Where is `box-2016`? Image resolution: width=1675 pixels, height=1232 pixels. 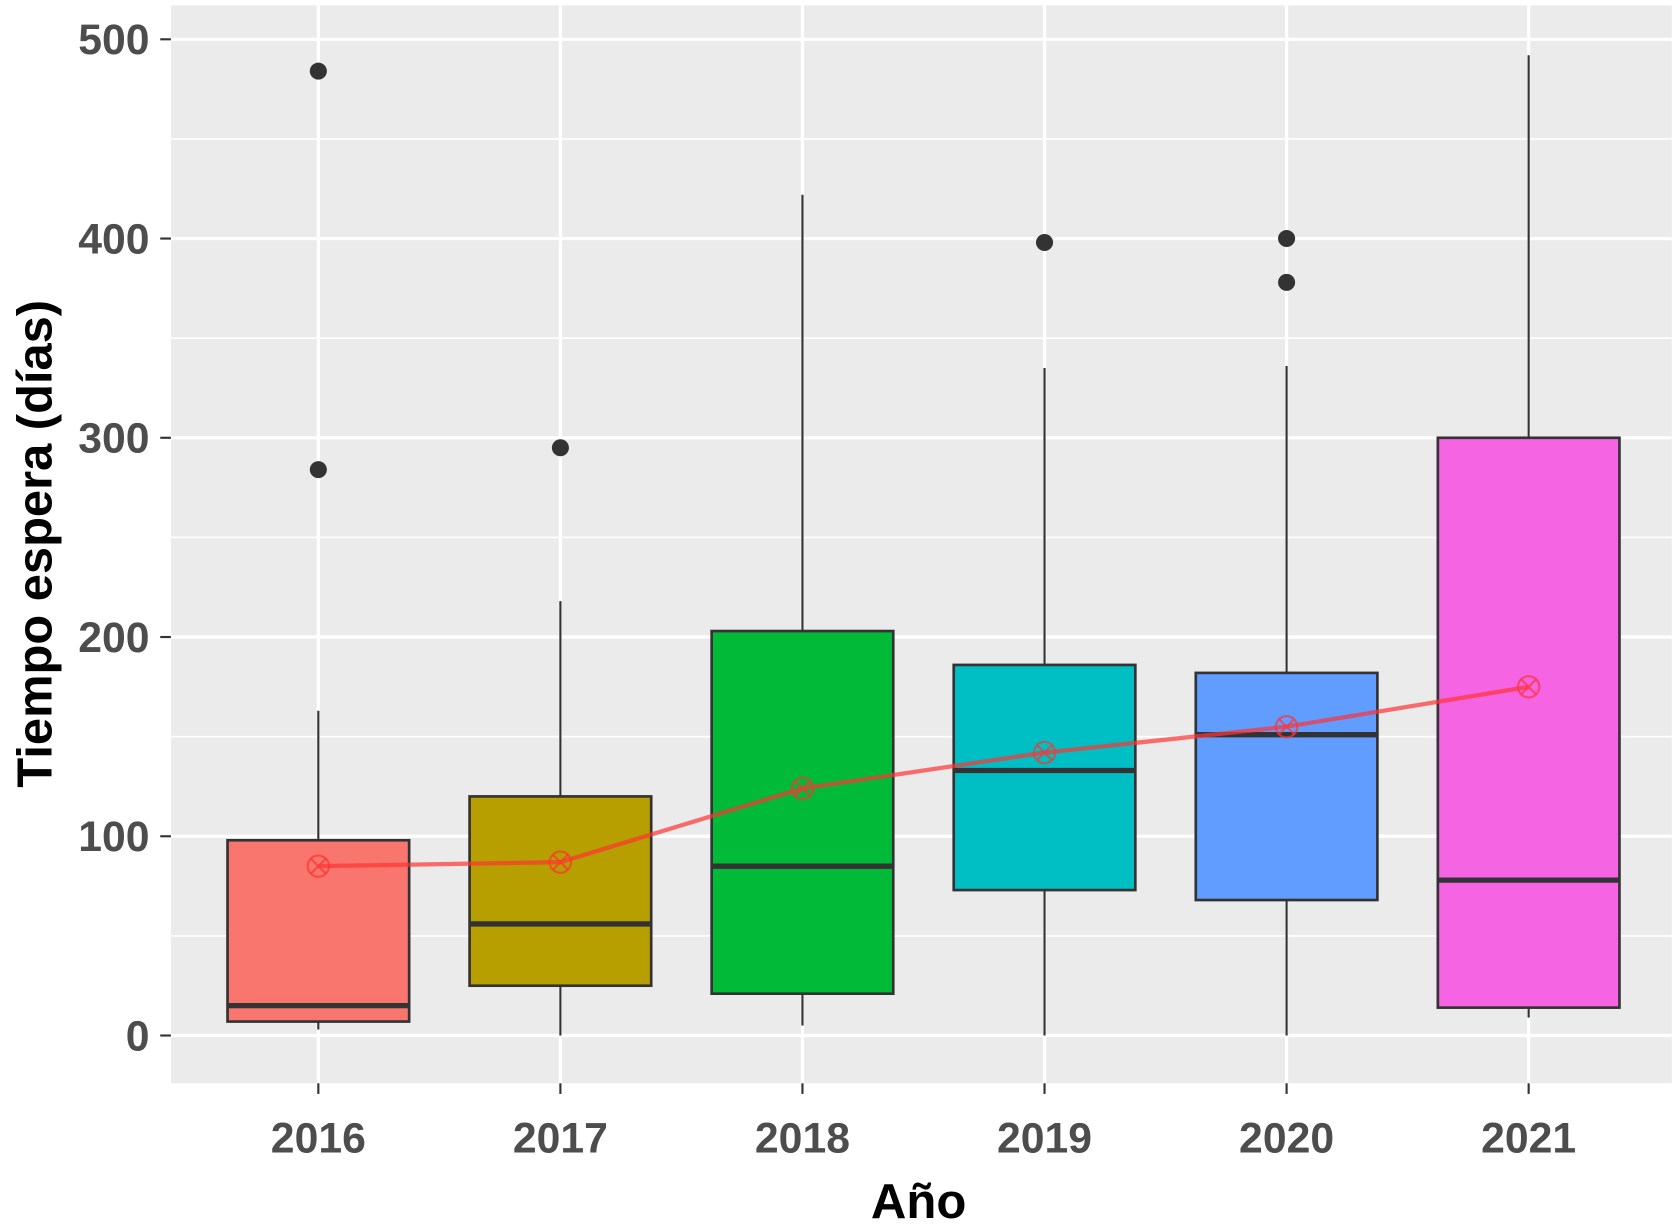
box-2016 is located at coordinates (318, 930).